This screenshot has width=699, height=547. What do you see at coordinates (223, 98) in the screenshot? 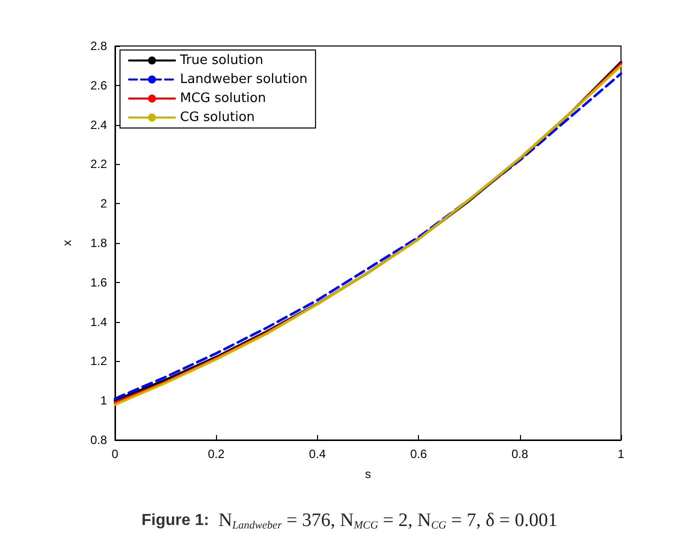
I see `legend-label: MCG solution` at bounding box center [223, 98].